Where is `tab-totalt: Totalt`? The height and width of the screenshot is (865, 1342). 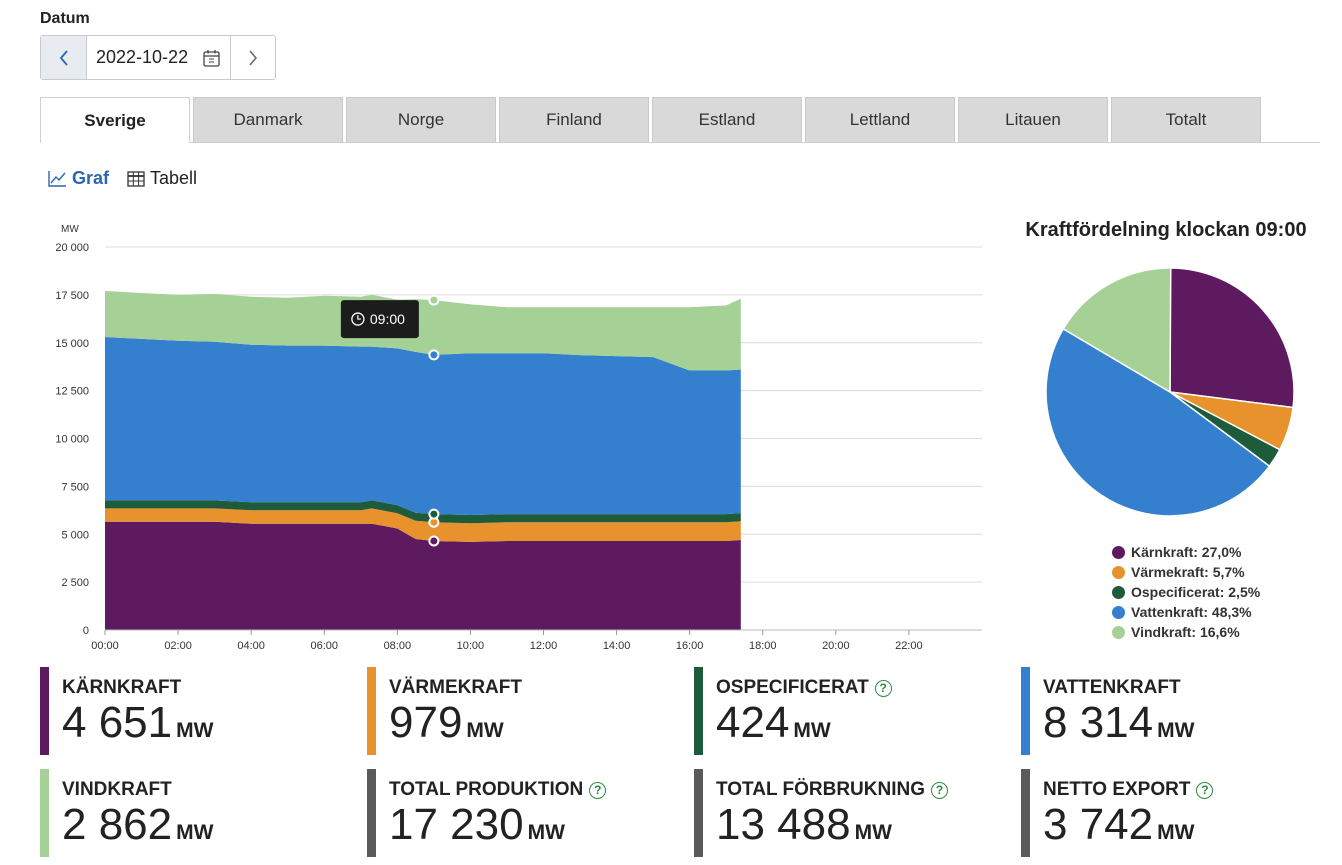 tab-totalt: Totalt is located at coordinates (1186, 119).